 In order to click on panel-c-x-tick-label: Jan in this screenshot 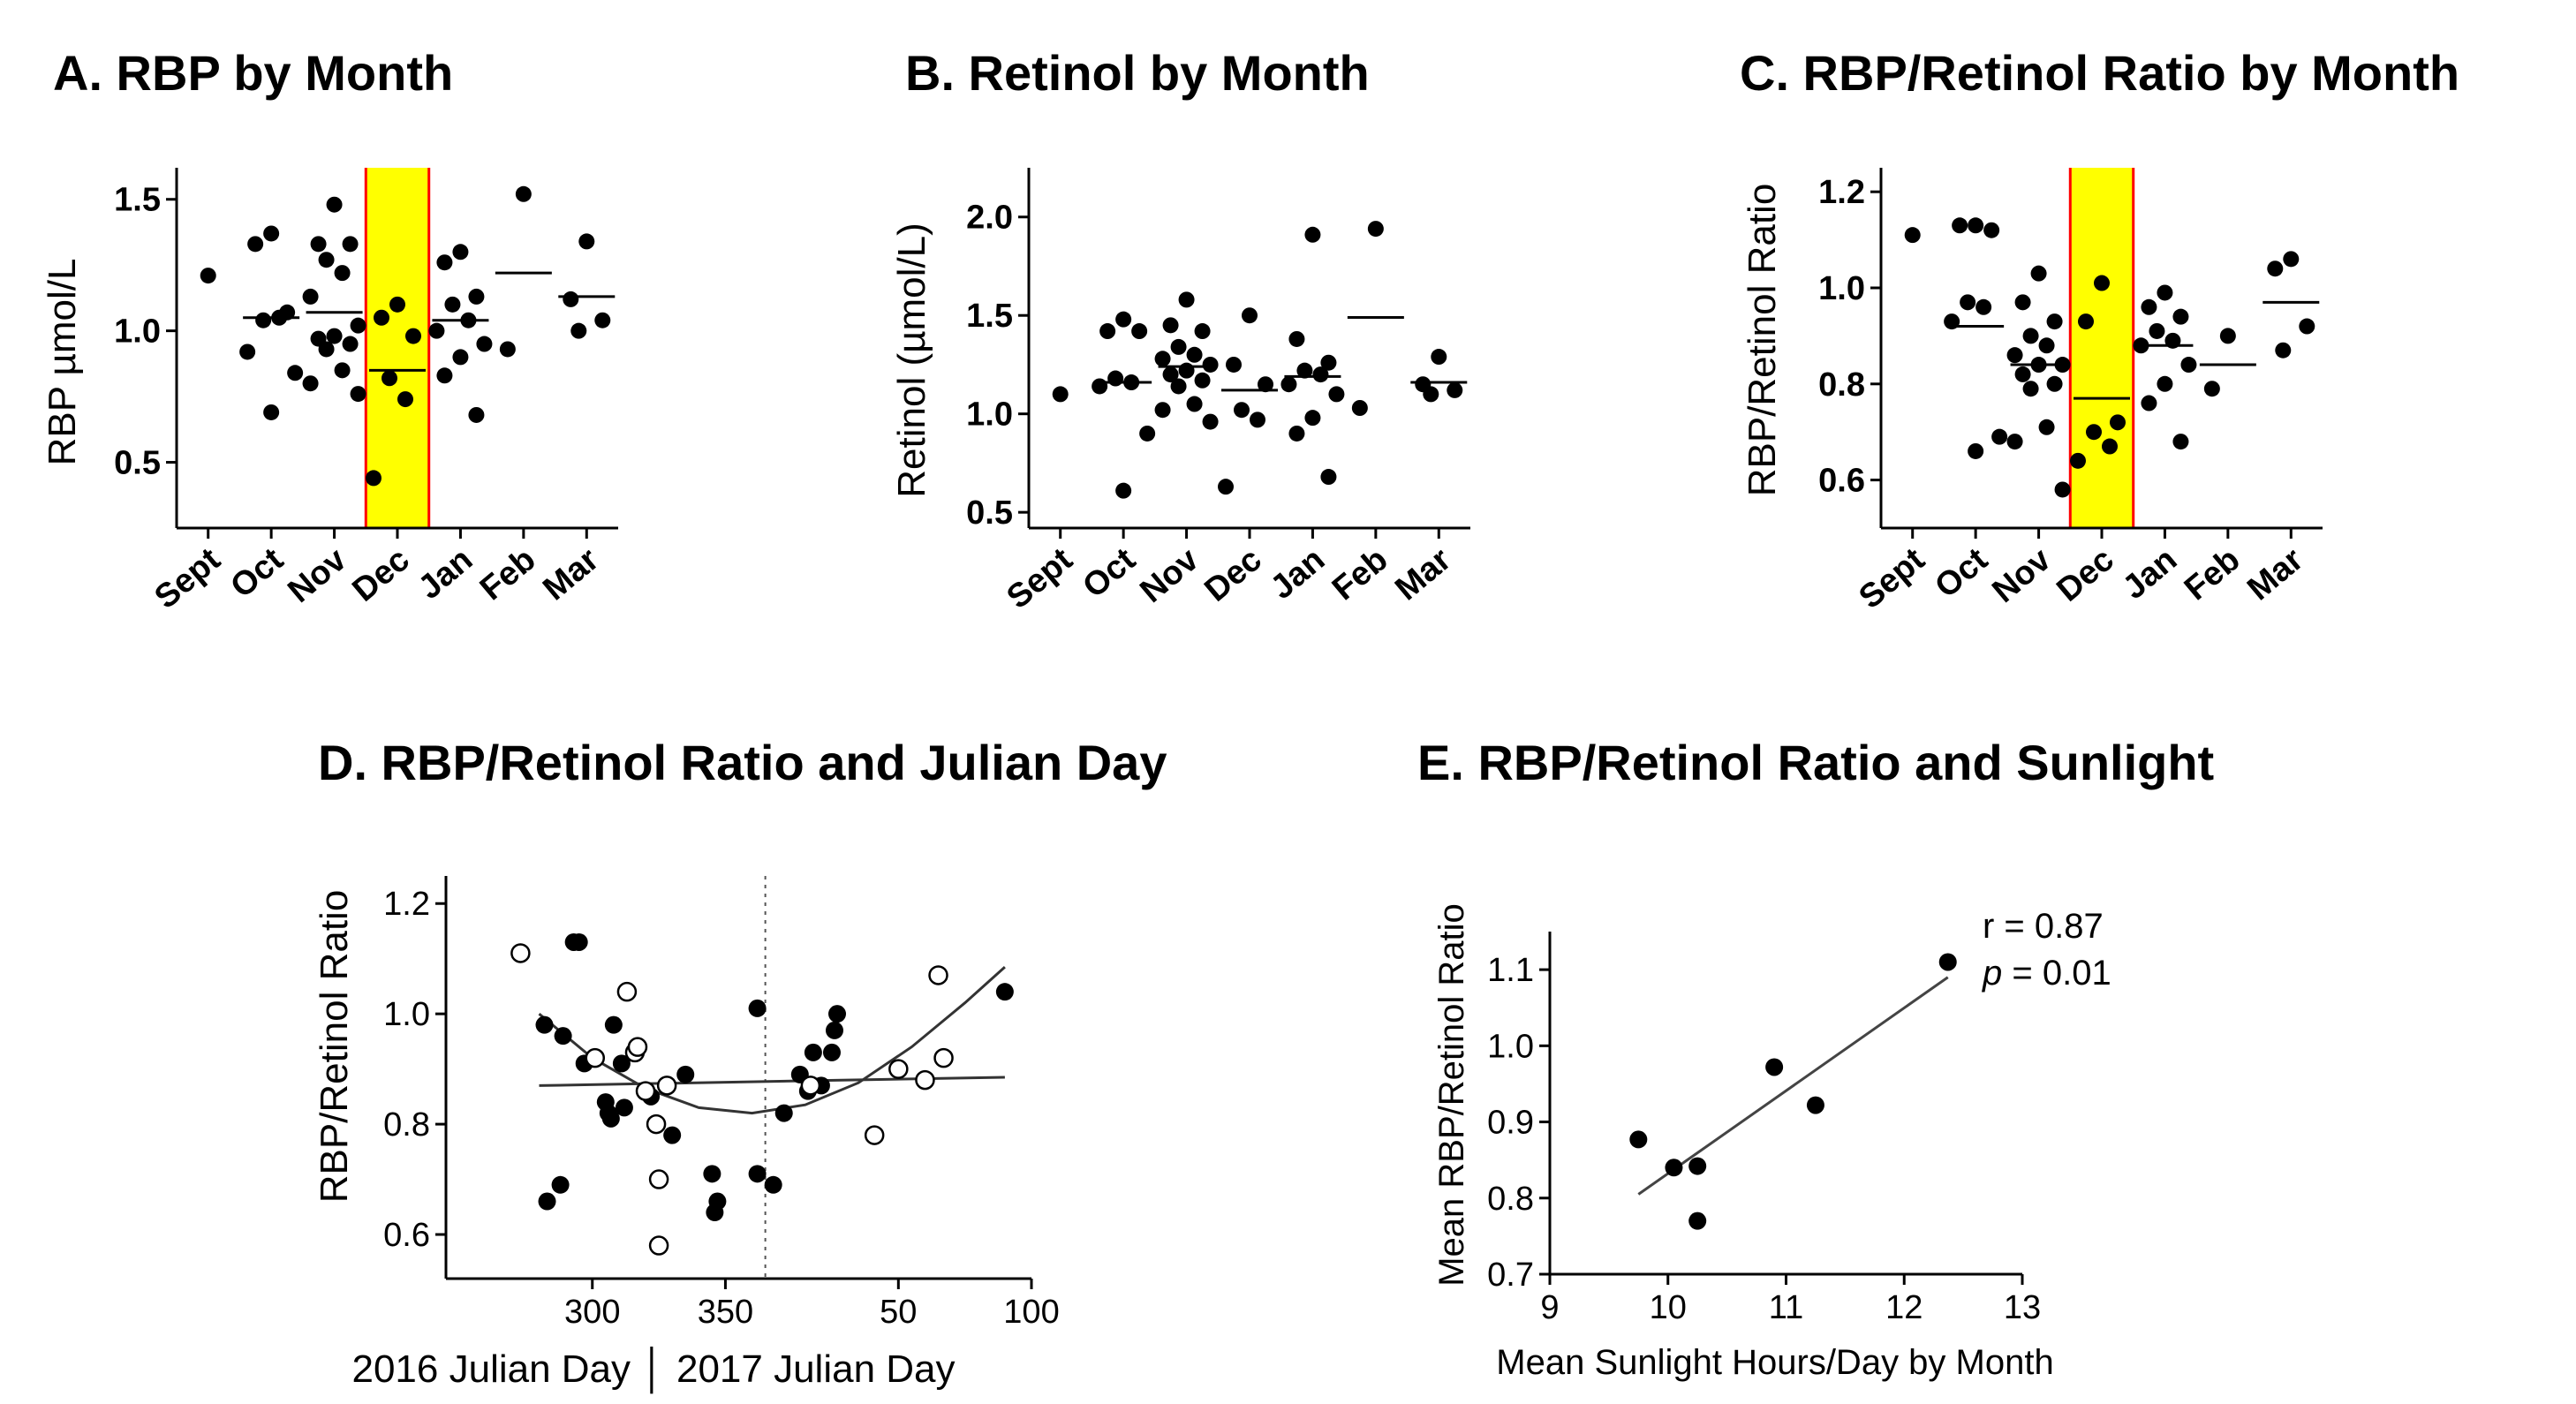, I will do `click(2150, 574)`.